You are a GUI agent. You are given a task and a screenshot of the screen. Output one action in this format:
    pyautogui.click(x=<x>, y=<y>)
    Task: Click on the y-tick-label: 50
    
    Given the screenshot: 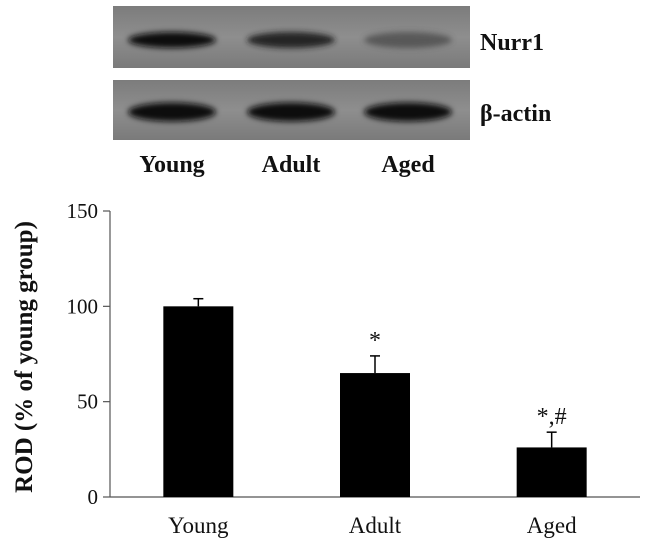 What is the action you would take?
    pyautogui.click(x=87, y=402)
    